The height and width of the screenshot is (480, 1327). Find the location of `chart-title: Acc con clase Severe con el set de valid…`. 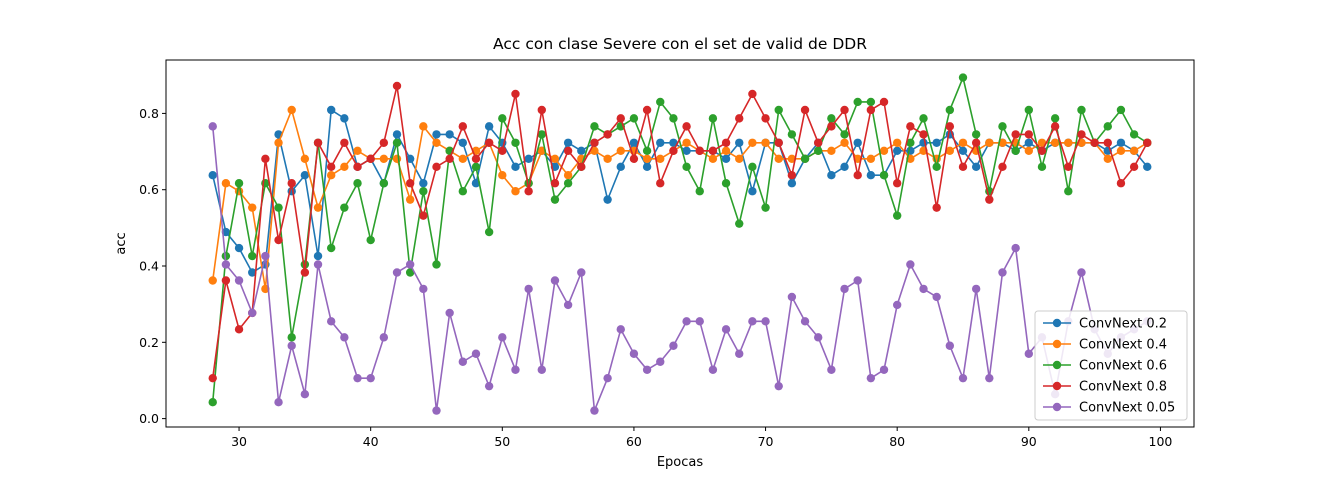

chart-title: Acc con clase Severe con el set de valid… is located at coordinates (680, 44).